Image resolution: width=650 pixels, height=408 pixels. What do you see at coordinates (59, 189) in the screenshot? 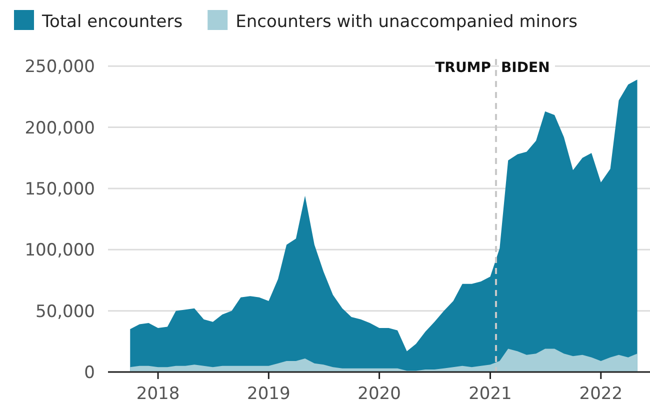
I see `y-tick-label: 150,000` at bounding box center [59, 189].